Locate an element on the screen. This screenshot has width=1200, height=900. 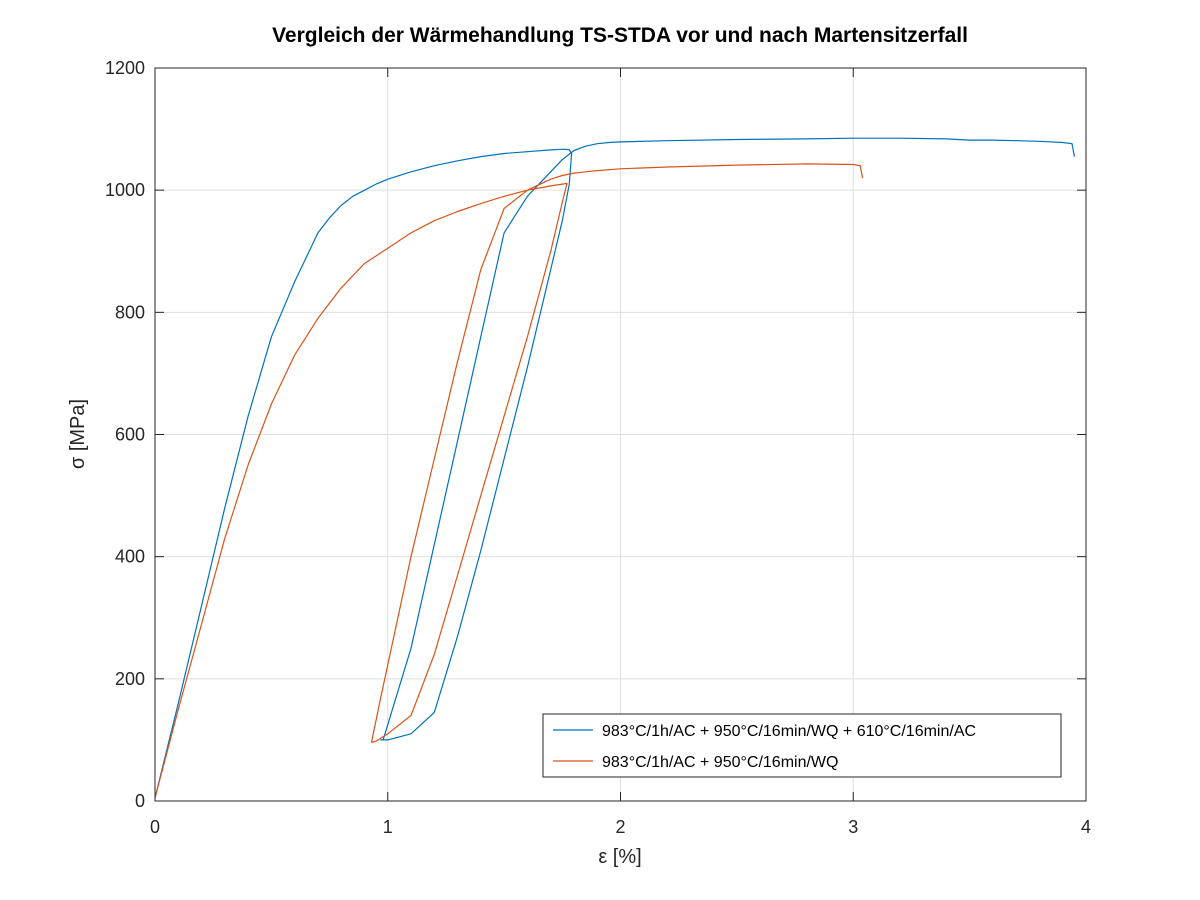
y-tick-label: 600 is located at coordinates (130, 435).